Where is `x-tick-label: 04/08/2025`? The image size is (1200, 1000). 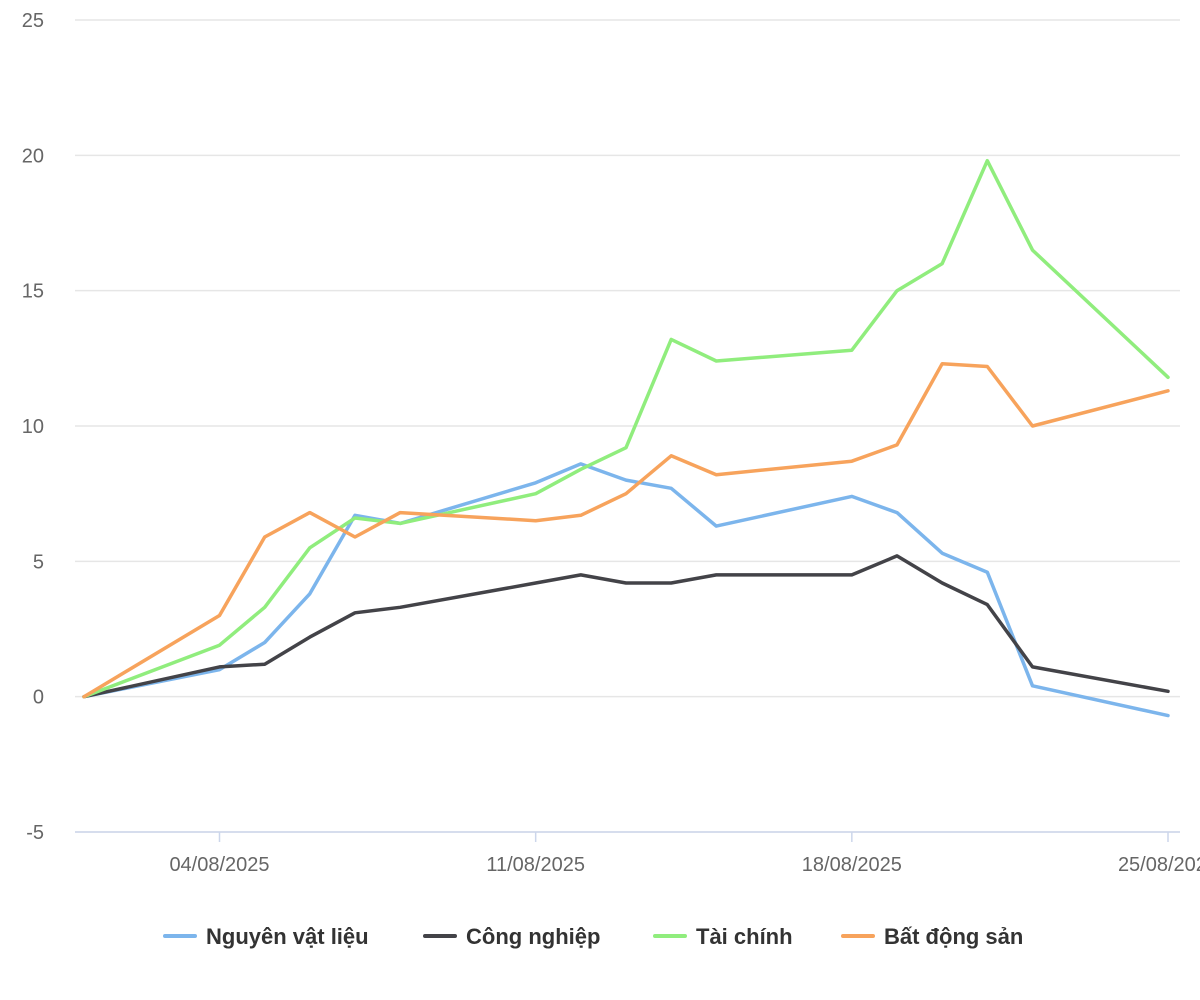
x-tick-label: 04/08/2025 is located at coordinates (219, 865).